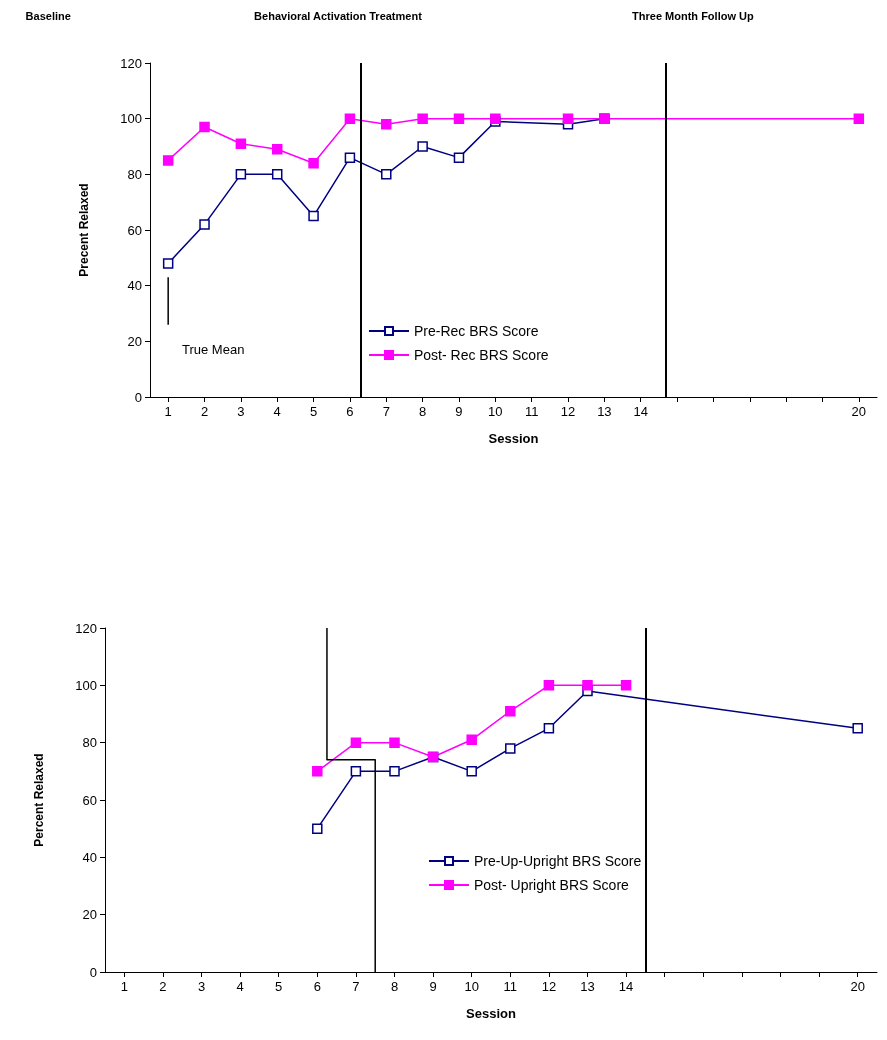  Describe the element at coordinates (476, 331) in the screenshot. I see `legend-label: Pre-Rec BRS Score` at that location.